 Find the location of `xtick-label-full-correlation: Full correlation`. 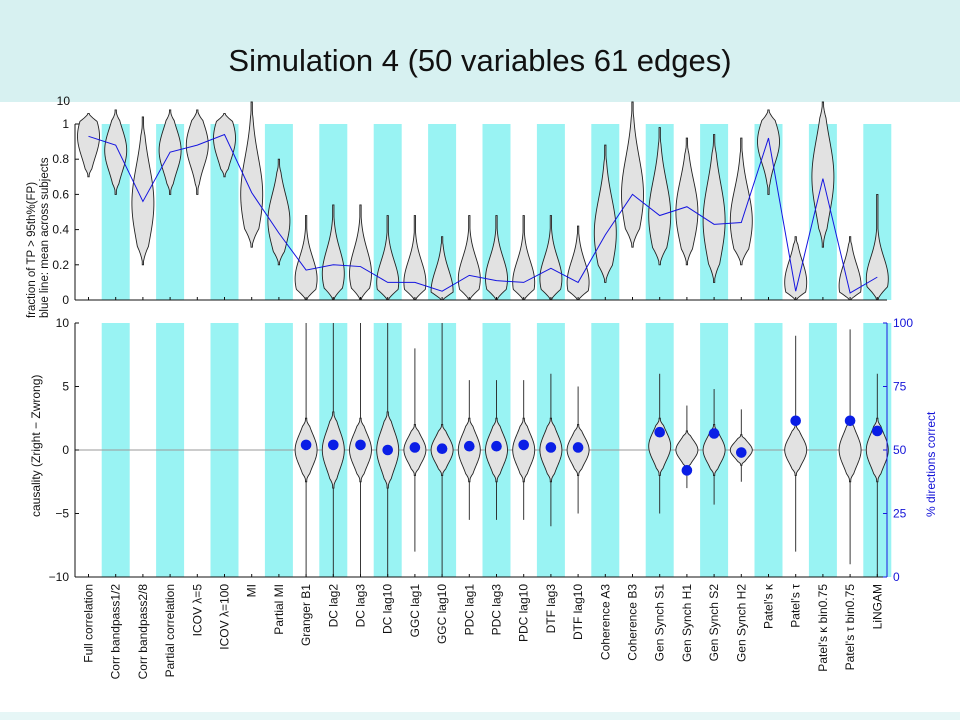

xtick-label-full-correlation: Full correlation is located at coordinates (89, 623).